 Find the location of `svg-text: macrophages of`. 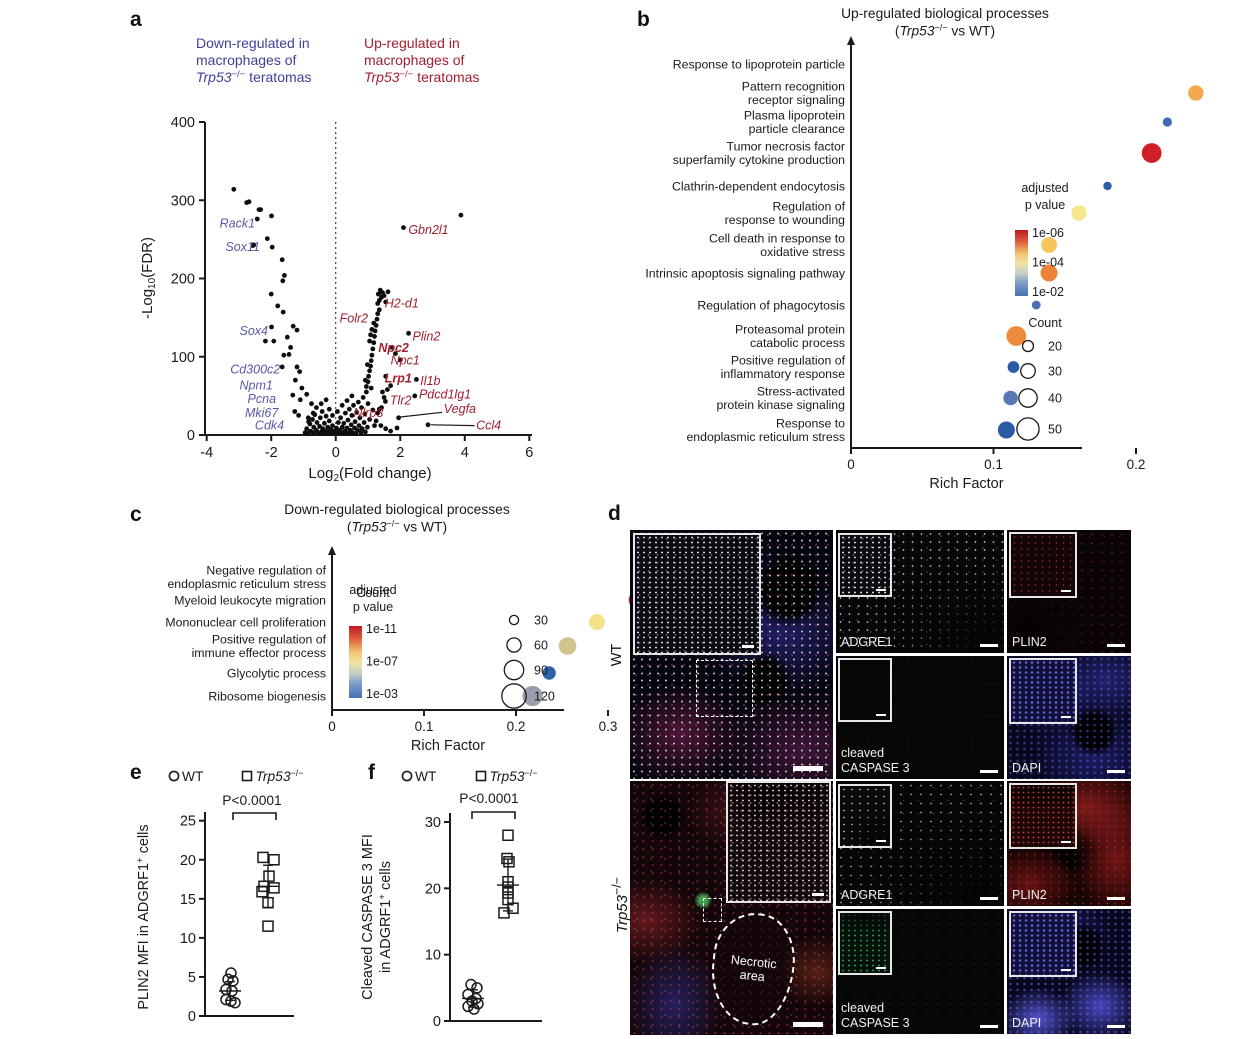

svg-text: macrophages of is located at coordinates (414, 60).